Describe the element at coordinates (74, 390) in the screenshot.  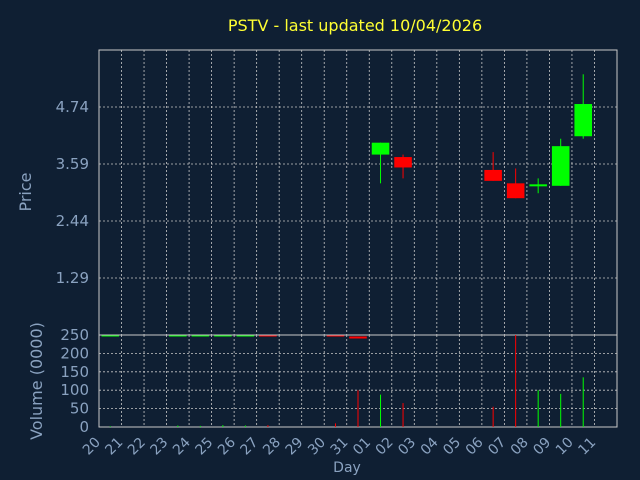
I see `volume-tick-label: 100` at that location.